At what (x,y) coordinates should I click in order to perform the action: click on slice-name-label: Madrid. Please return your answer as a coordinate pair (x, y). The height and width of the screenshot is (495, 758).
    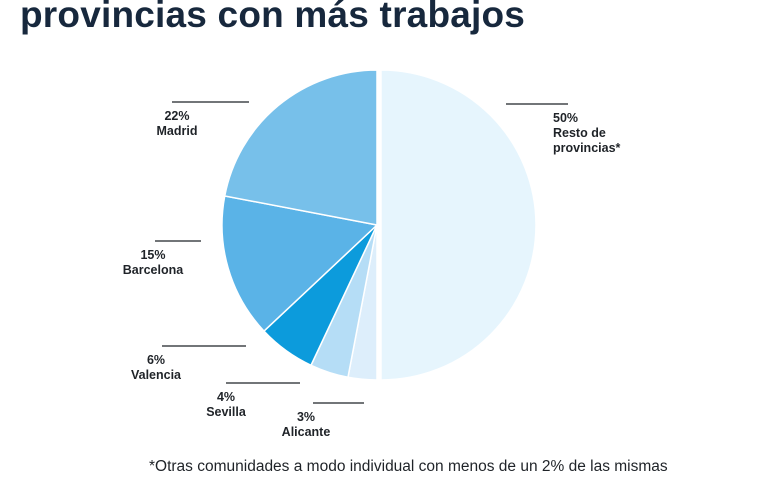
    Looking at the image, I should click on (177, 131).